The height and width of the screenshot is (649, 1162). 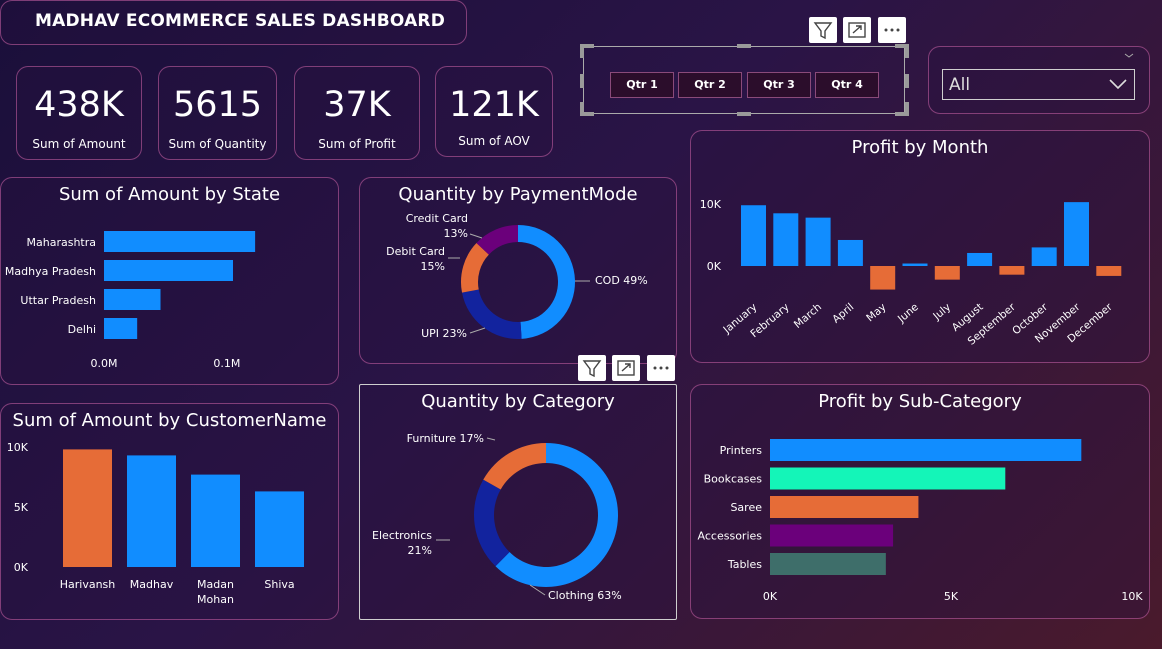 I want to click on kpi-value: 5615, so click(x=217, y=105).